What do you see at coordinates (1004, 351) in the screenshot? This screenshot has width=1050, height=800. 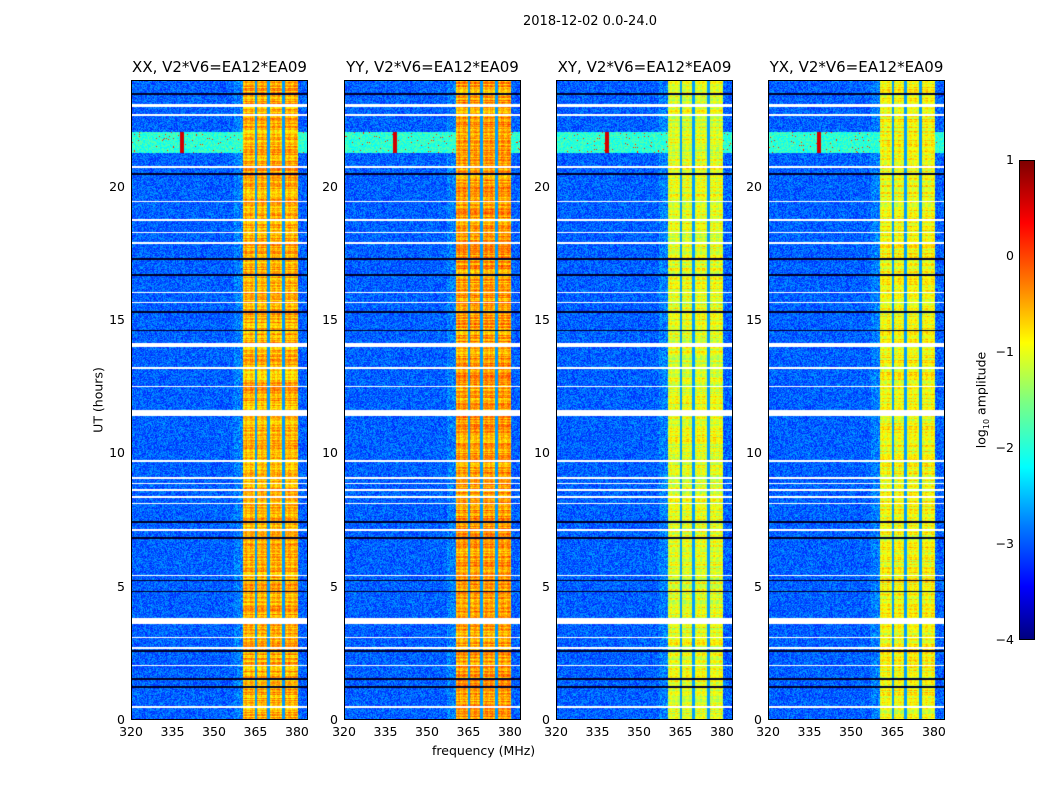 I see `colorbar-tick-label: −1` at bounding box center [1004, 351].